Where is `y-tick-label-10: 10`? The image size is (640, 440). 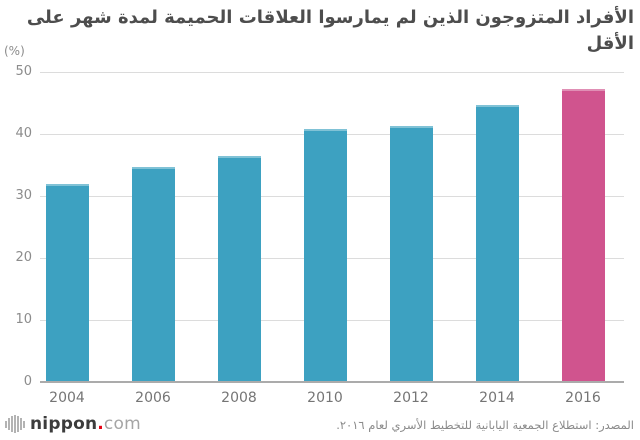 y-tick-label-10: 10 is located at coordinates (23, 319).